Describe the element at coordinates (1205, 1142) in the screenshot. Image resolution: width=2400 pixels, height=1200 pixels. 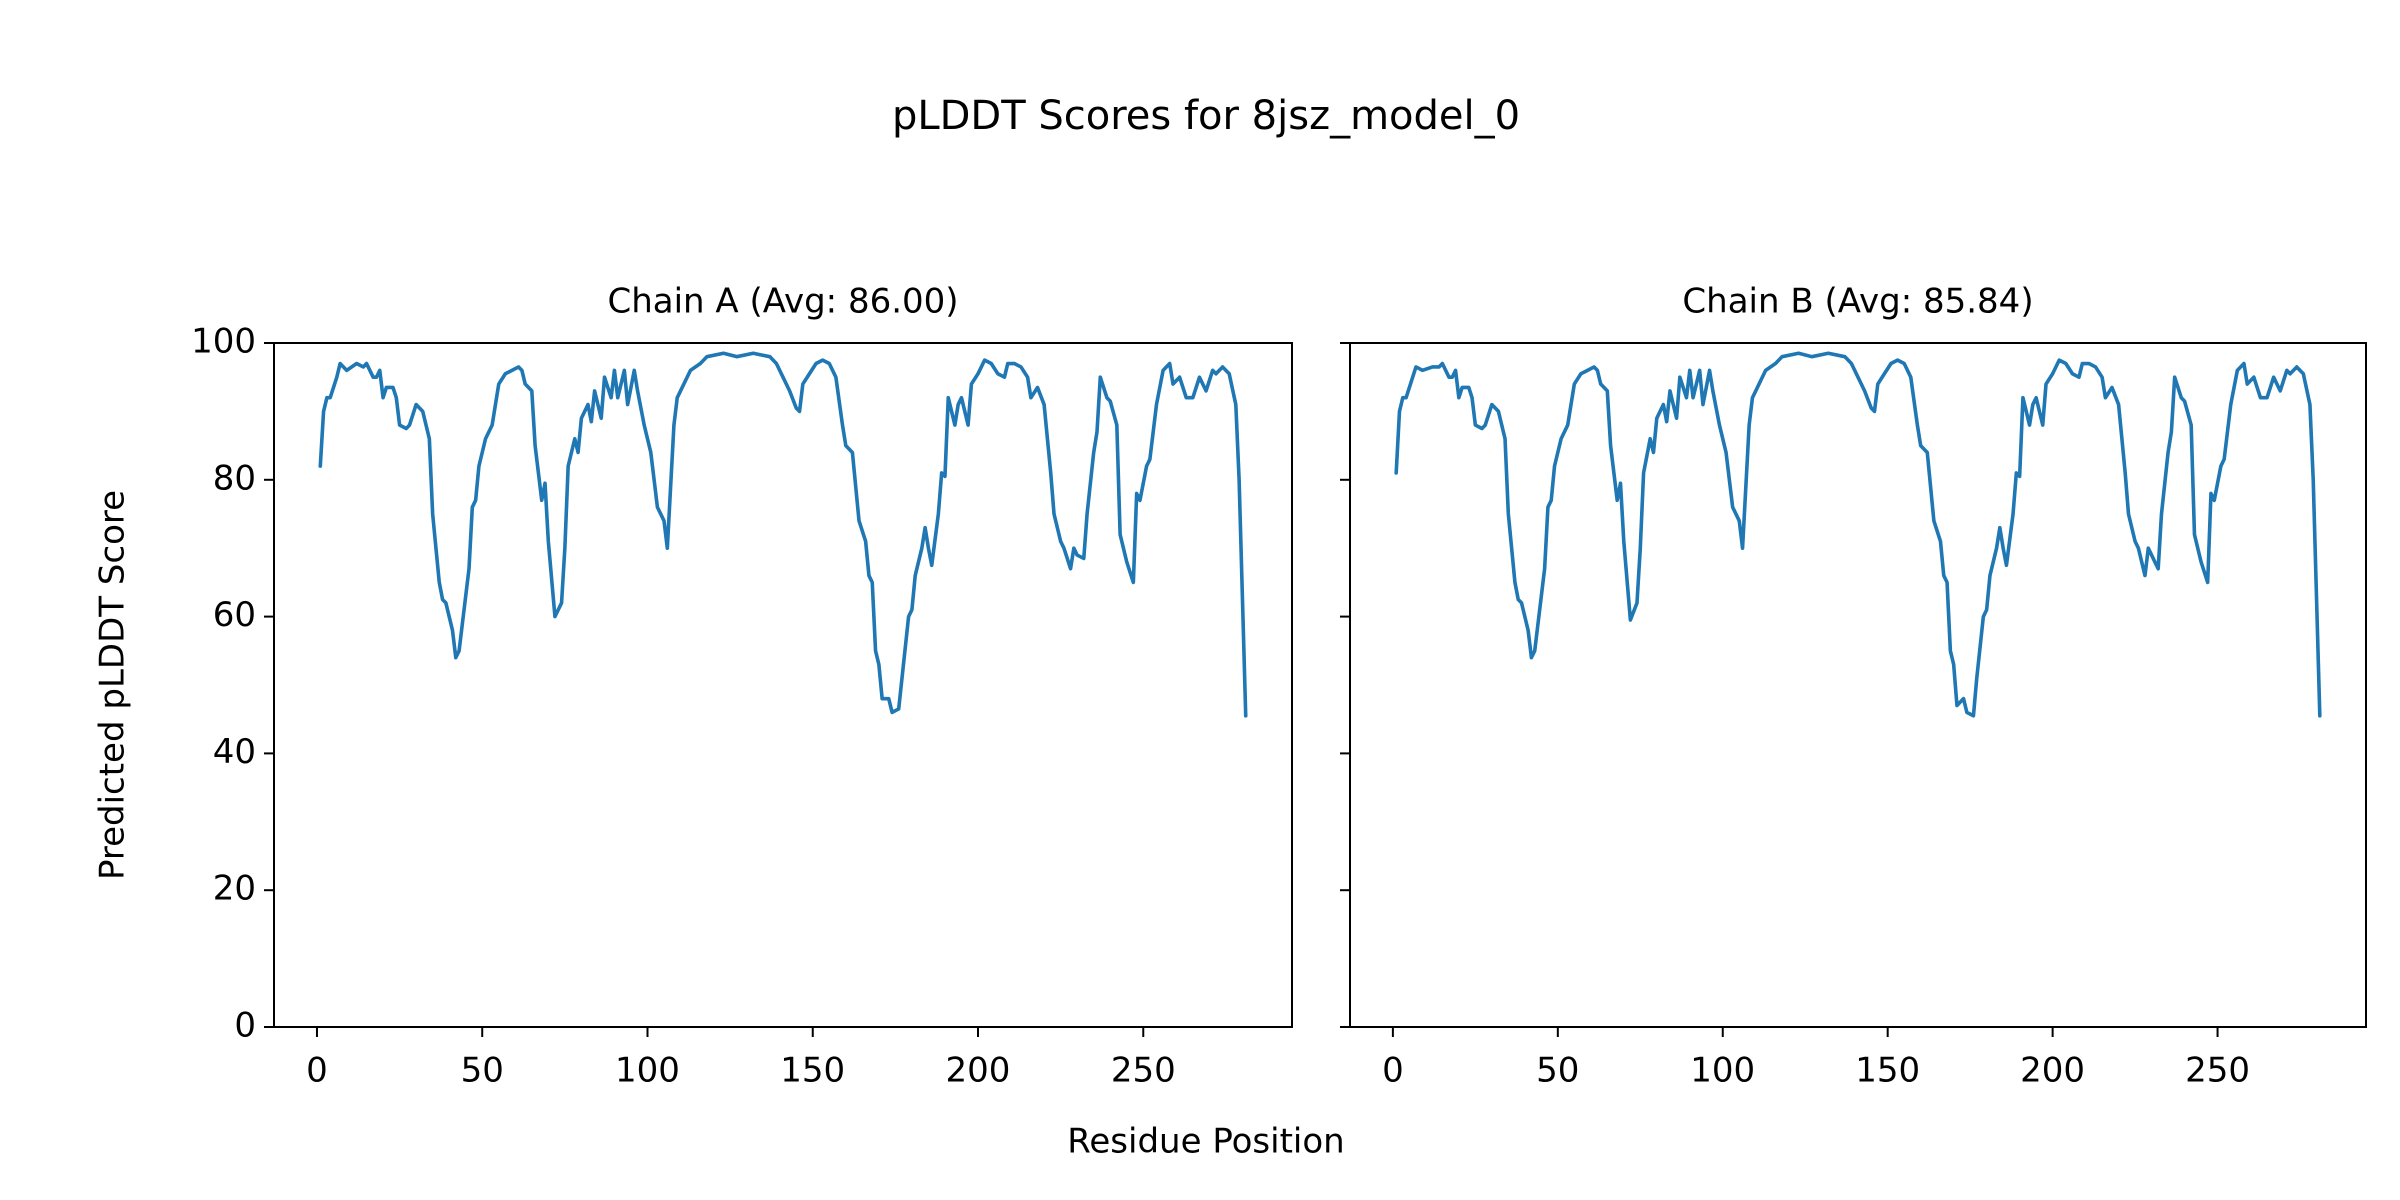
I see `x-axis-label: Residue Position` at that location.